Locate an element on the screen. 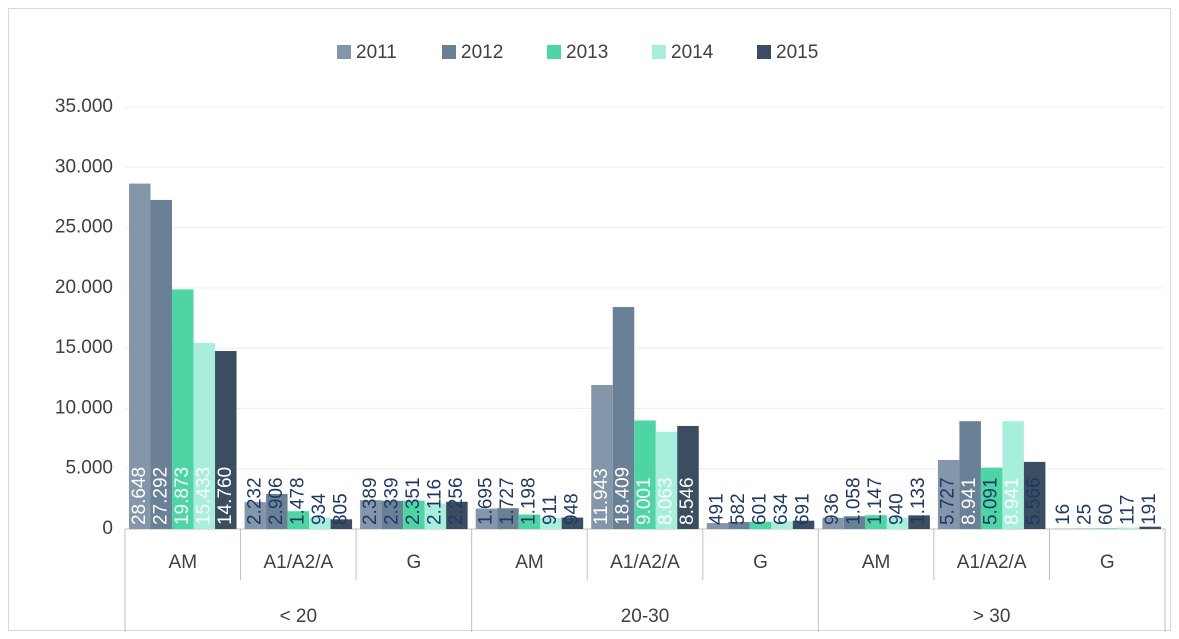  legend-label: 2013 is located at coordinates (587, 52).